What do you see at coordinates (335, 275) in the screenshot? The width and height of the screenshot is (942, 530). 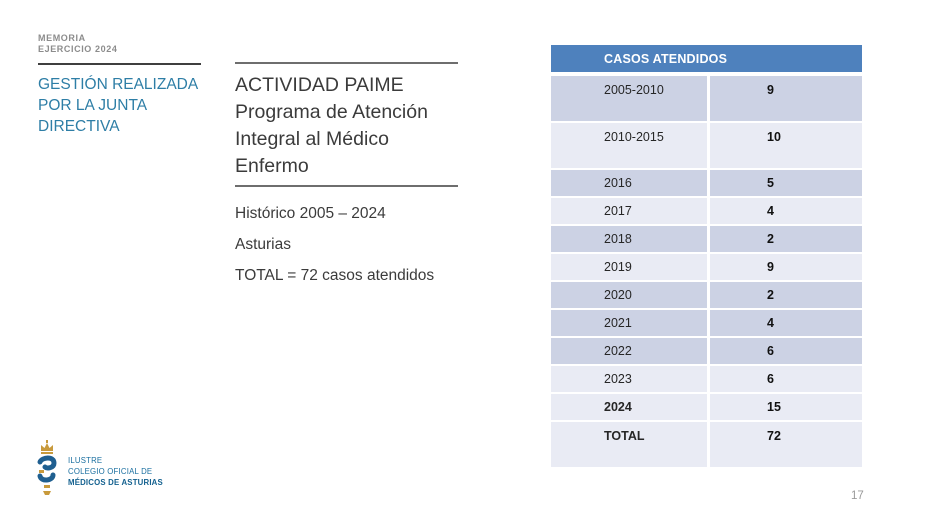 I see `subtitle-total: TOTAL = 72 casos atendidos` at bounding box center [335, 275].